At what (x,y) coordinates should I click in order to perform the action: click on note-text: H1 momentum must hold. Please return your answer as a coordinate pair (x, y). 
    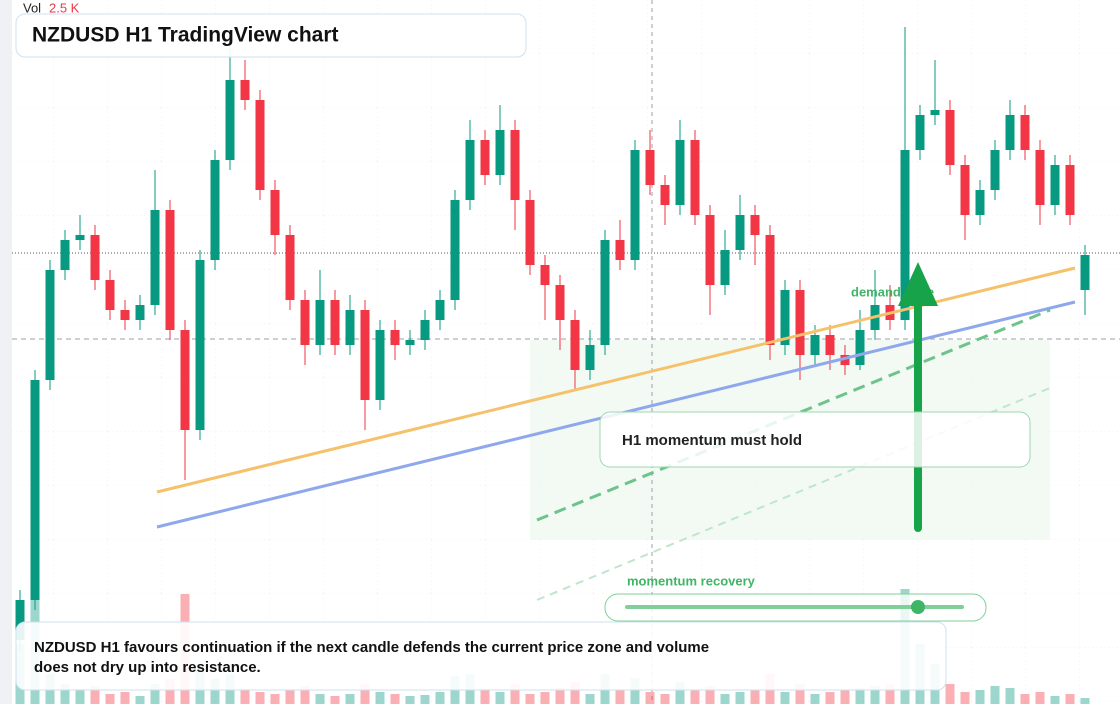
    Looking at the image, I should click on (712, 440).